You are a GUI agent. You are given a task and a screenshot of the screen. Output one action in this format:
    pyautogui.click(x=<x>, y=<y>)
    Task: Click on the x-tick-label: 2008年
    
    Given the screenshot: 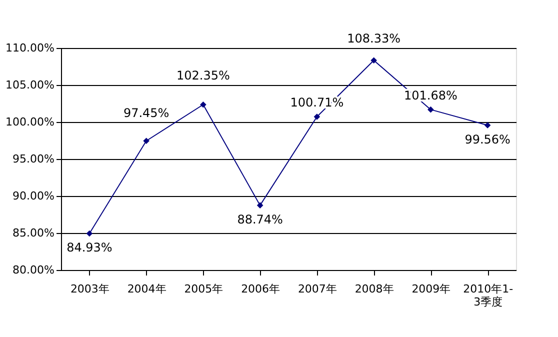 What is the action you would take?
    pyautogui.click(x=374, y=289)
    